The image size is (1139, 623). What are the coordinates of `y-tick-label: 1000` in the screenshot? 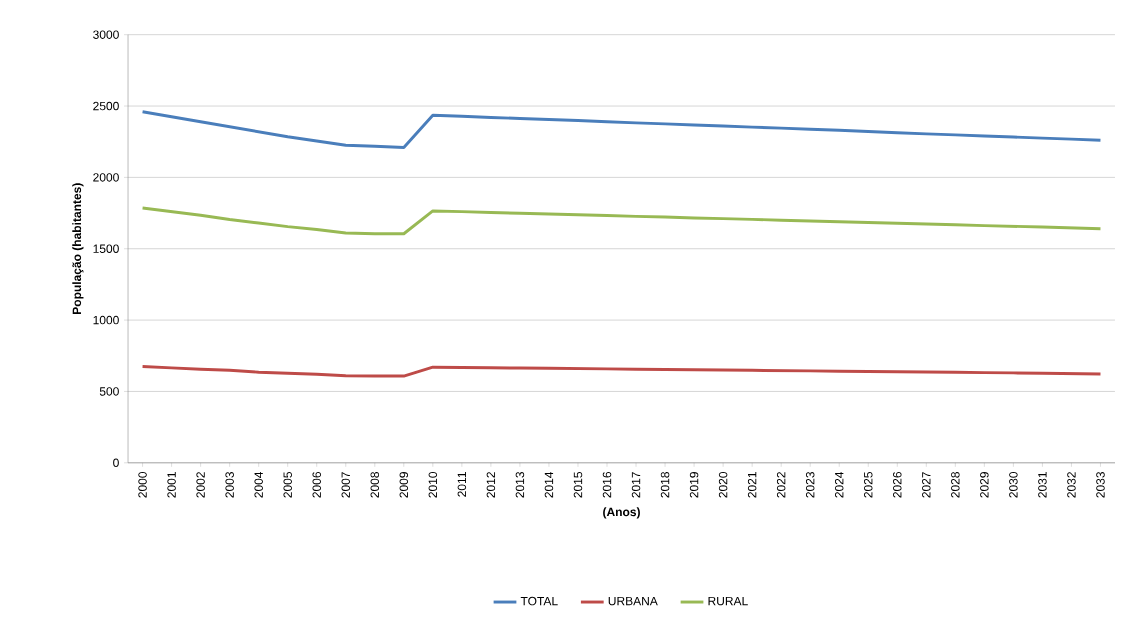 It's located at (106, 320).